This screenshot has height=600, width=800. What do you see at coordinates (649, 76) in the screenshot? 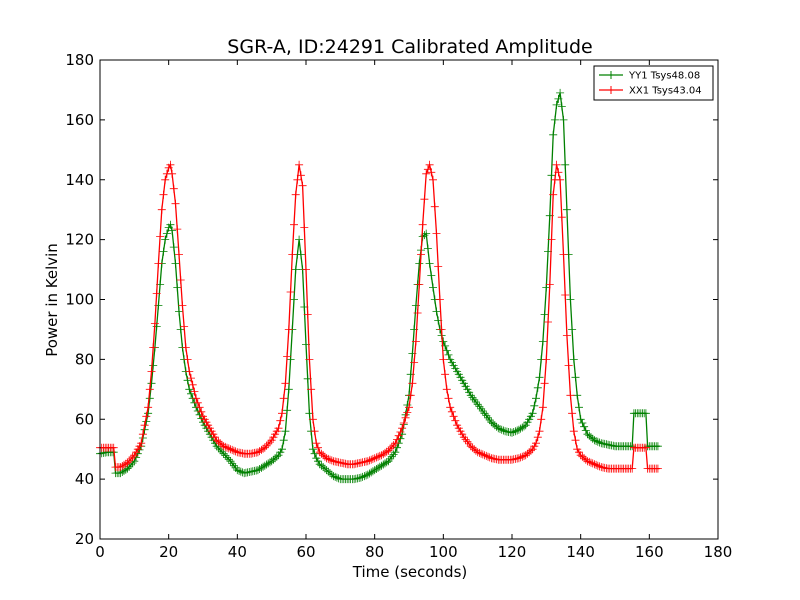
I see `legend-entry-0: YY1 Tsys48.08` at bounding box center [649, 76].